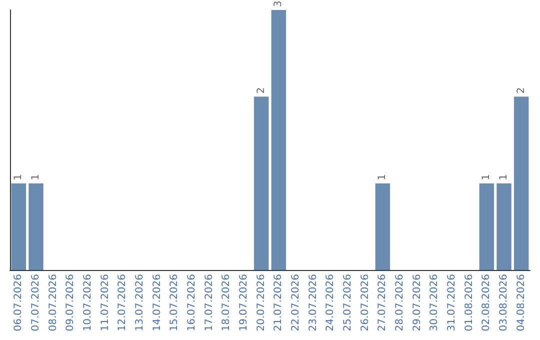 The width and height of the screenshot is (540, 340). I want to click on x-tick-label: 24.07.2026, so click(330, 303).